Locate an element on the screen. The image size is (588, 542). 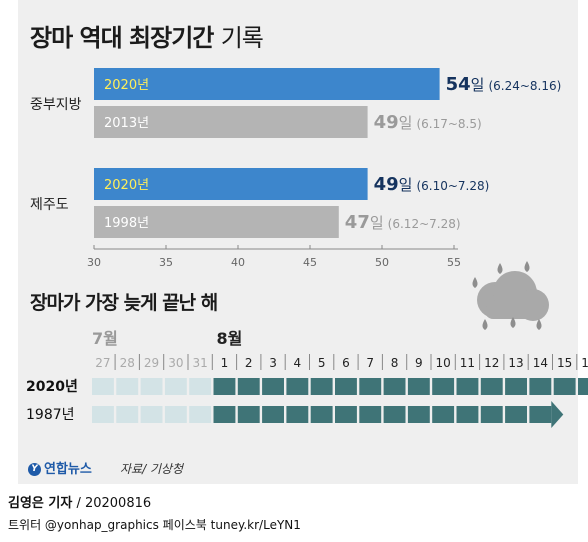
category-label: 제주도 is located at coordinates (49, 205).